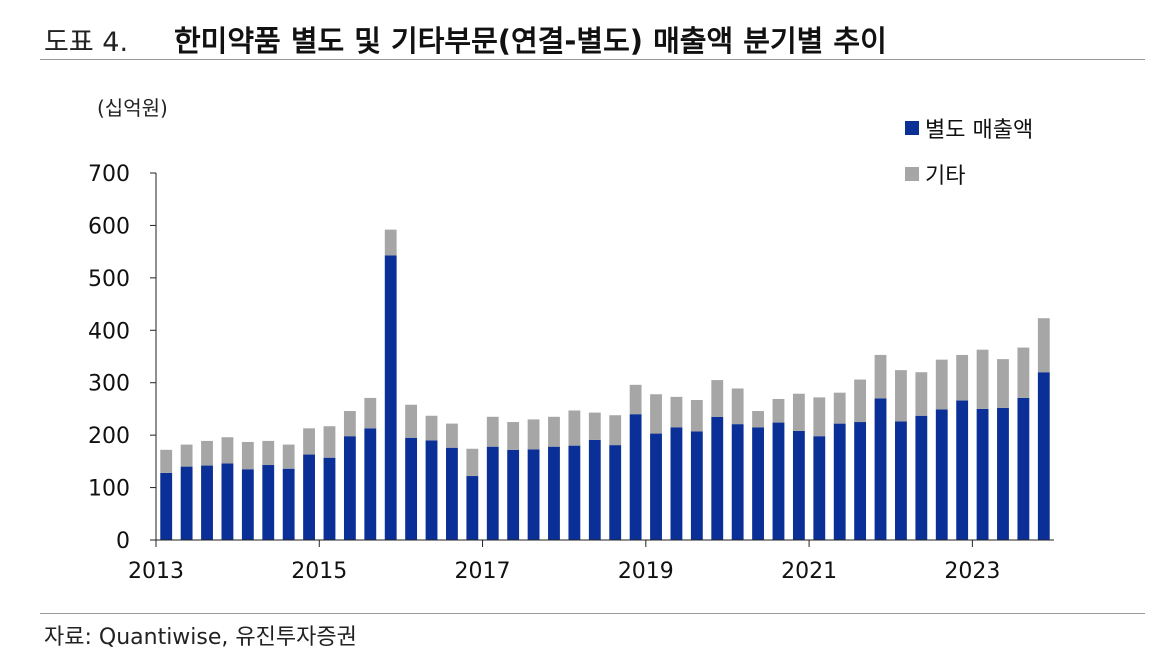 Image resolution: width=1155 pixels, height=654 pixels. Describe the element at coordinates (982, 474) in the screenshot. I see `bar-standalone-1Q23` at that location.